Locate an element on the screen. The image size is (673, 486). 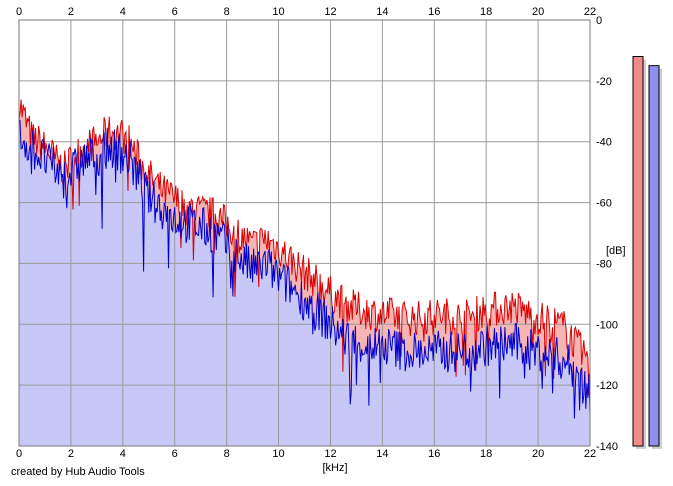
x-tick-label-top: 4 is located at coordinates (123, 12).